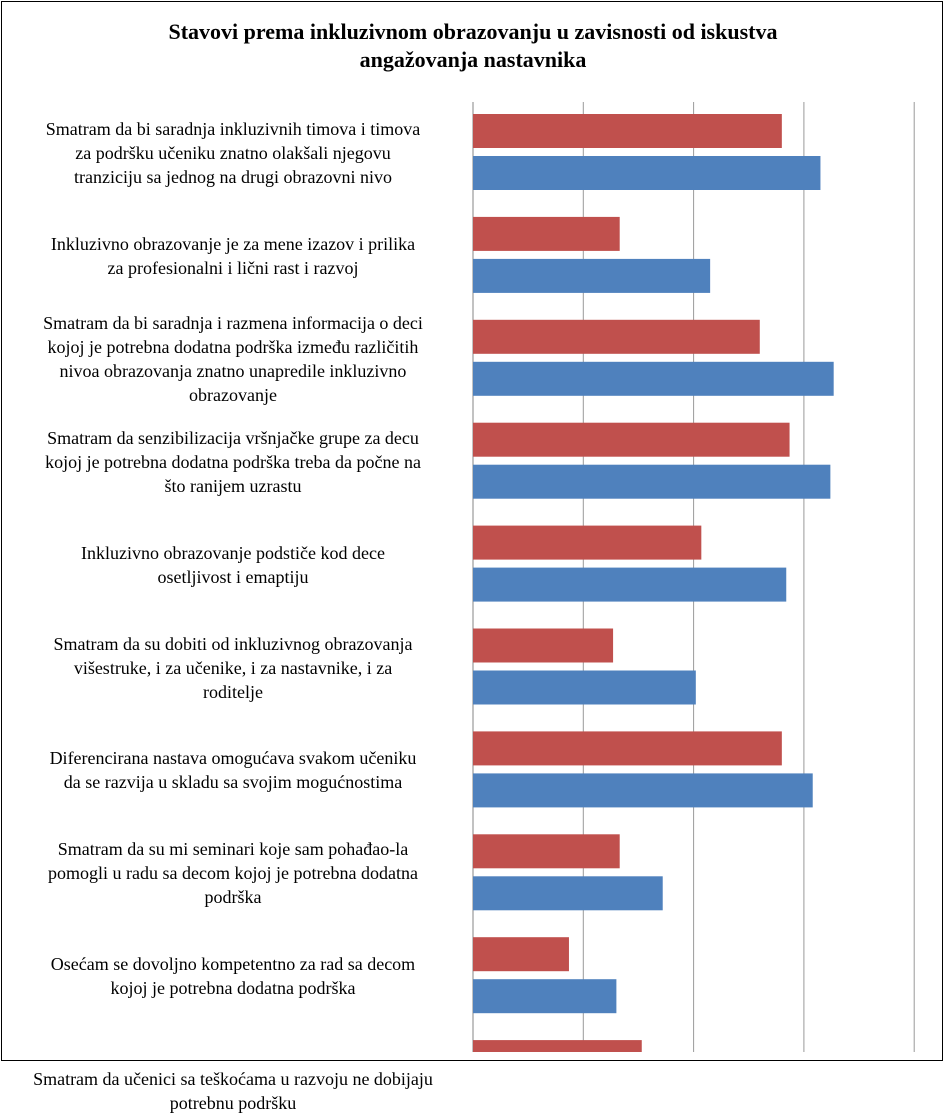 The image size is (946, 1115). I want to click on category-label-line: kojoj je potrebna dodatna podrška, so click(233, 988).